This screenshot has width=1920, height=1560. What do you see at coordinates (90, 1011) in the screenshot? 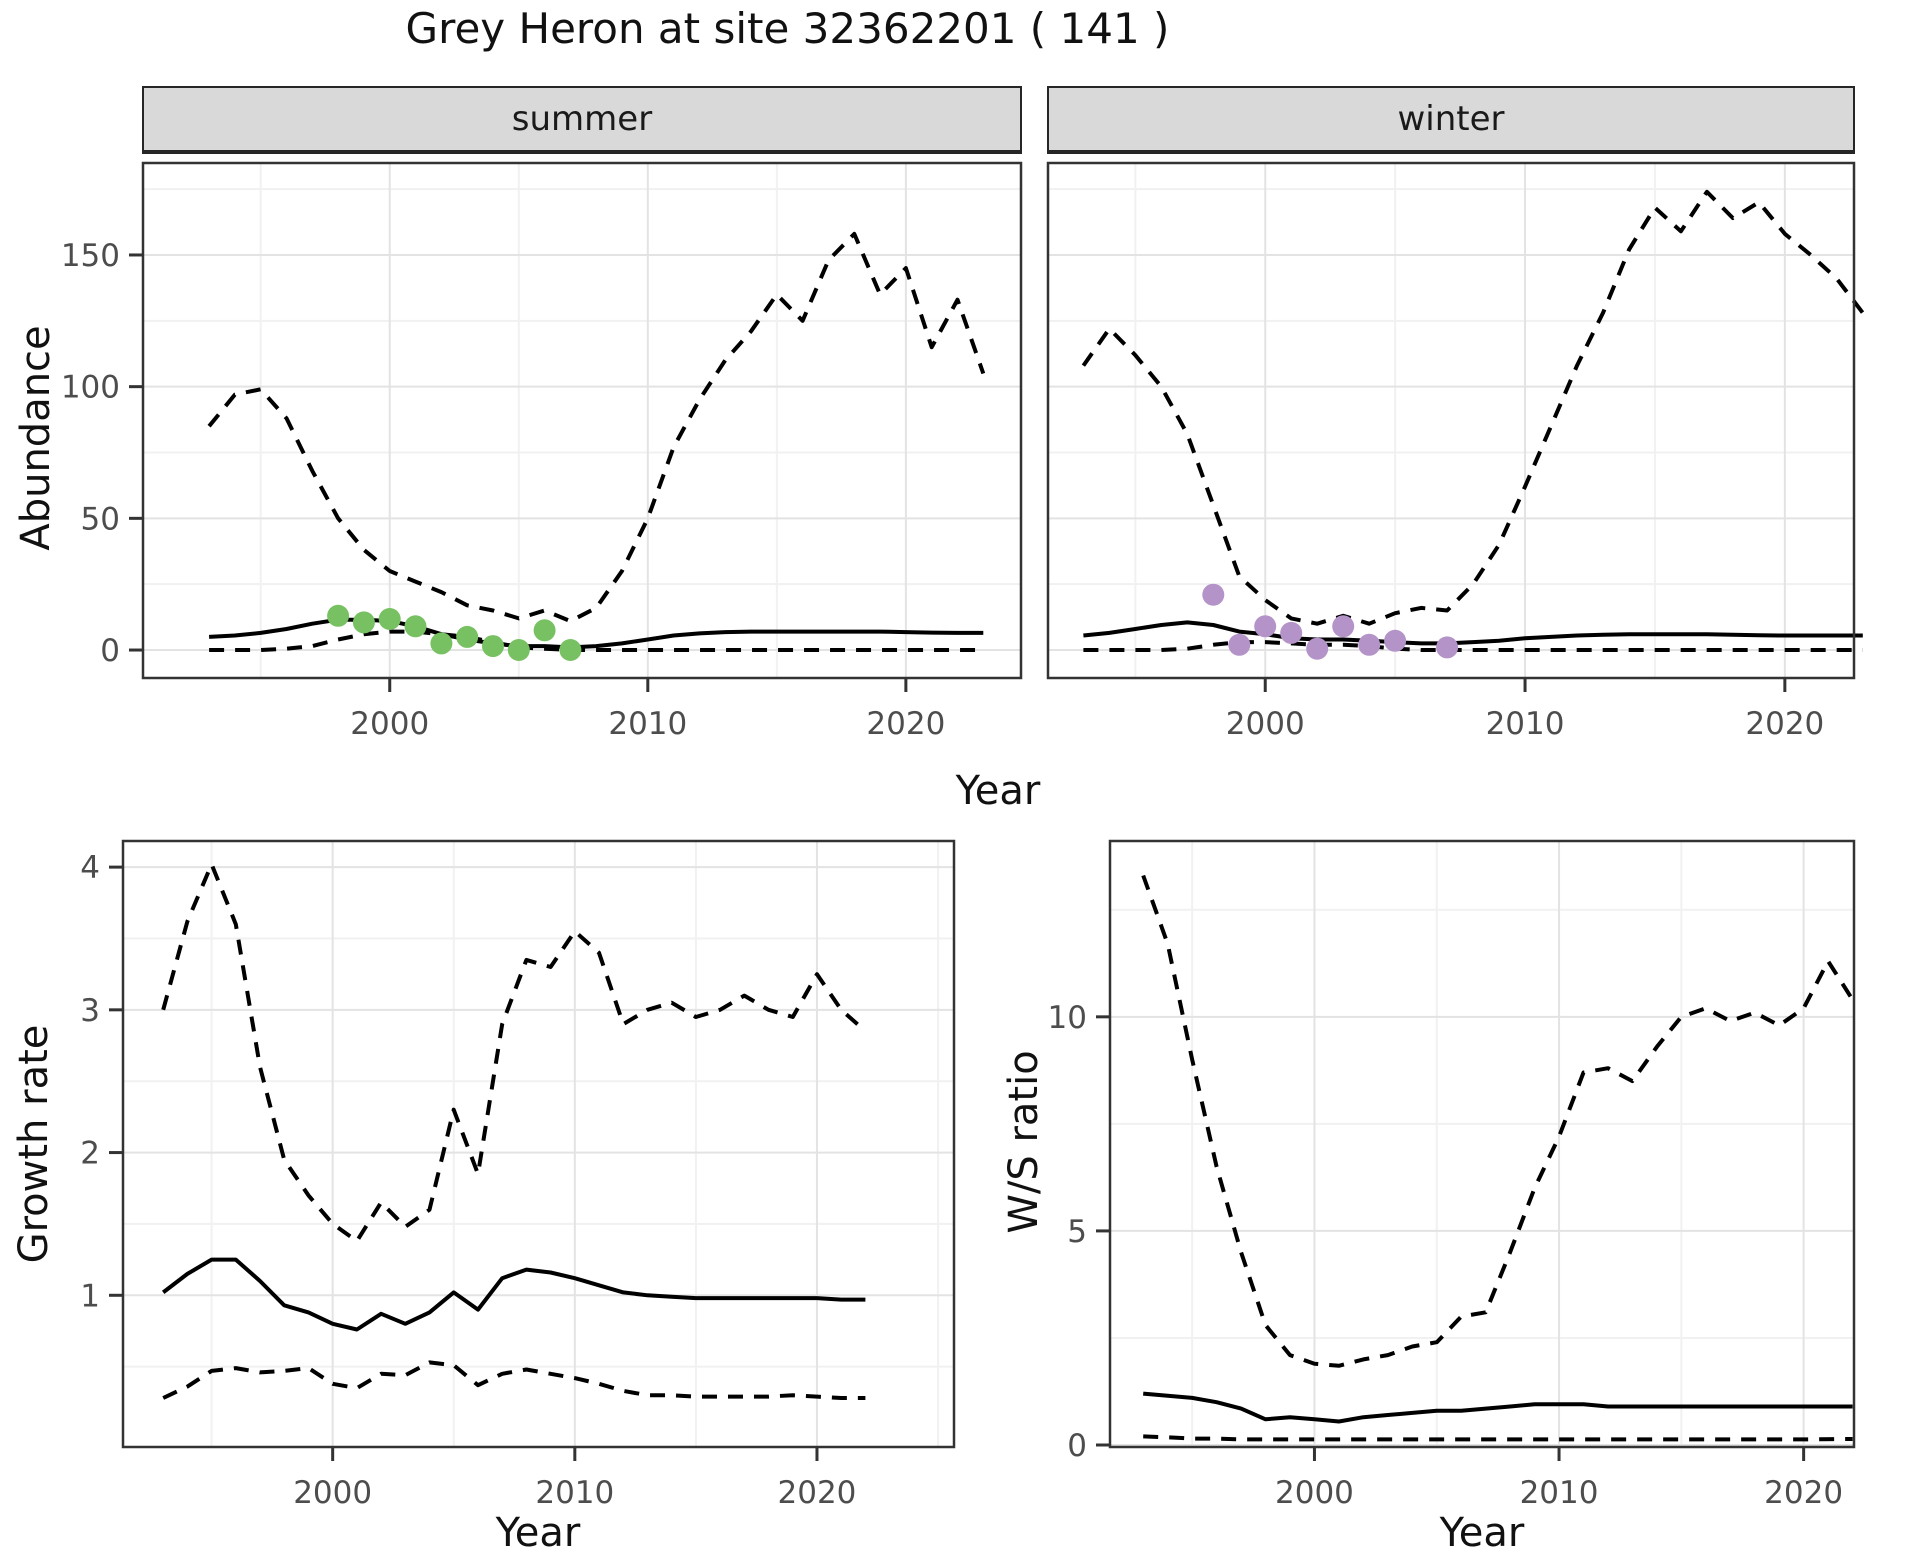
I see `y-axis-tick-label: 3` at bounding box center [90, 1011].